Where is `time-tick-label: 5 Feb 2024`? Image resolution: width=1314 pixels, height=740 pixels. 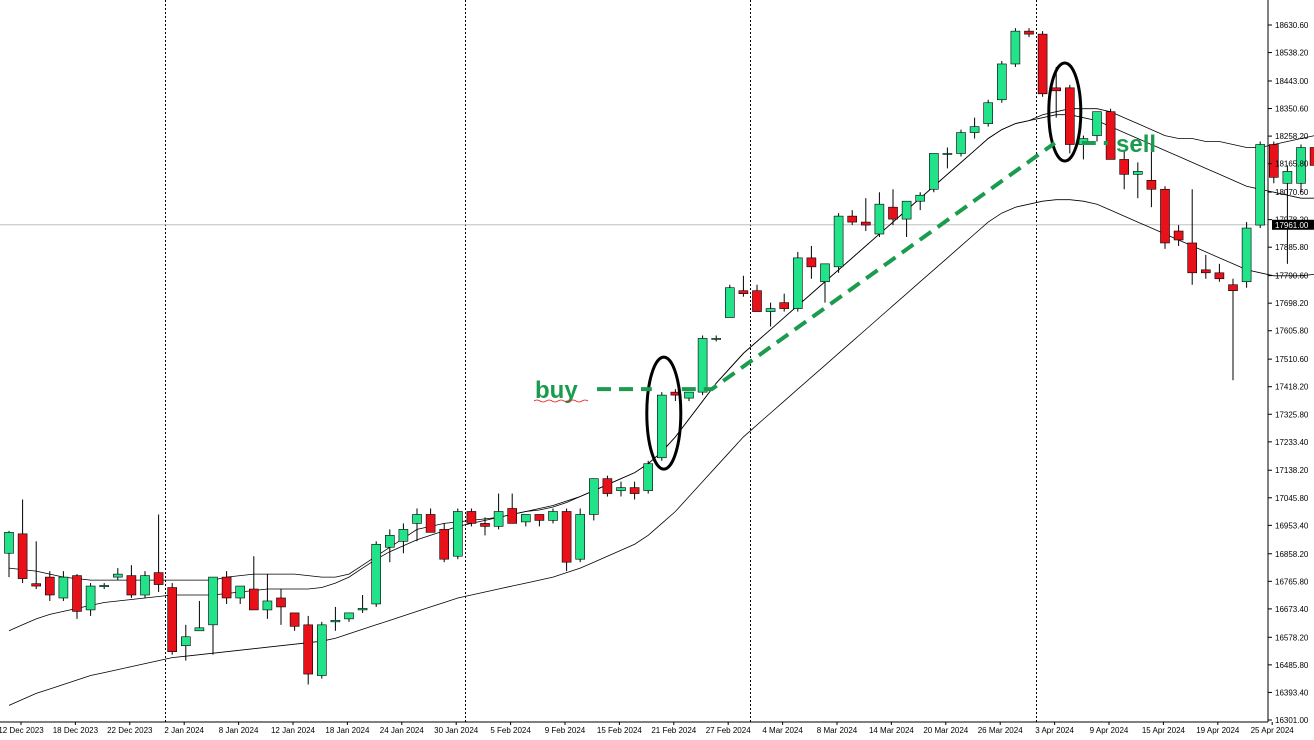
time-tick-label: 5 Feb 2024 is located at coordinates (510, 730).